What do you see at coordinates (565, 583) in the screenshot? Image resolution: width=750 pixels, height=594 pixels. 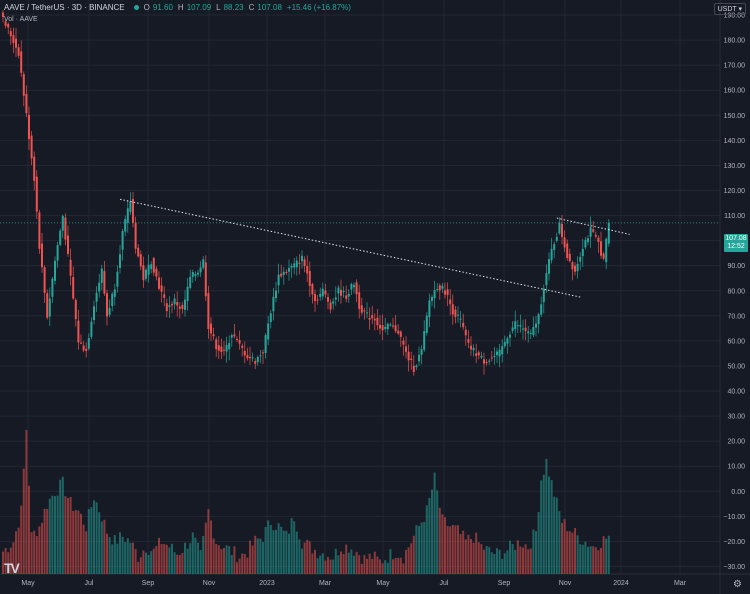 I see `x-tick-label: Nov` at bounding box center [565, 583].